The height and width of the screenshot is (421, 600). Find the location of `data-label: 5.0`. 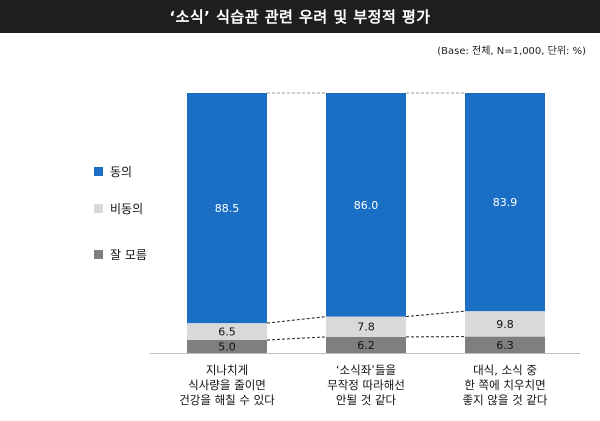

data-label: 5.0 is located at coordinates (227, 347).